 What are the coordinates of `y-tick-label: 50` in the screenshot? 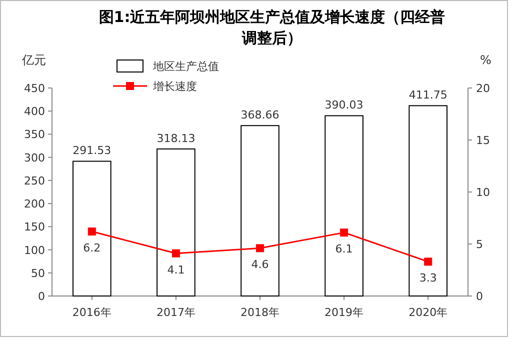 It's located at (38, 273).